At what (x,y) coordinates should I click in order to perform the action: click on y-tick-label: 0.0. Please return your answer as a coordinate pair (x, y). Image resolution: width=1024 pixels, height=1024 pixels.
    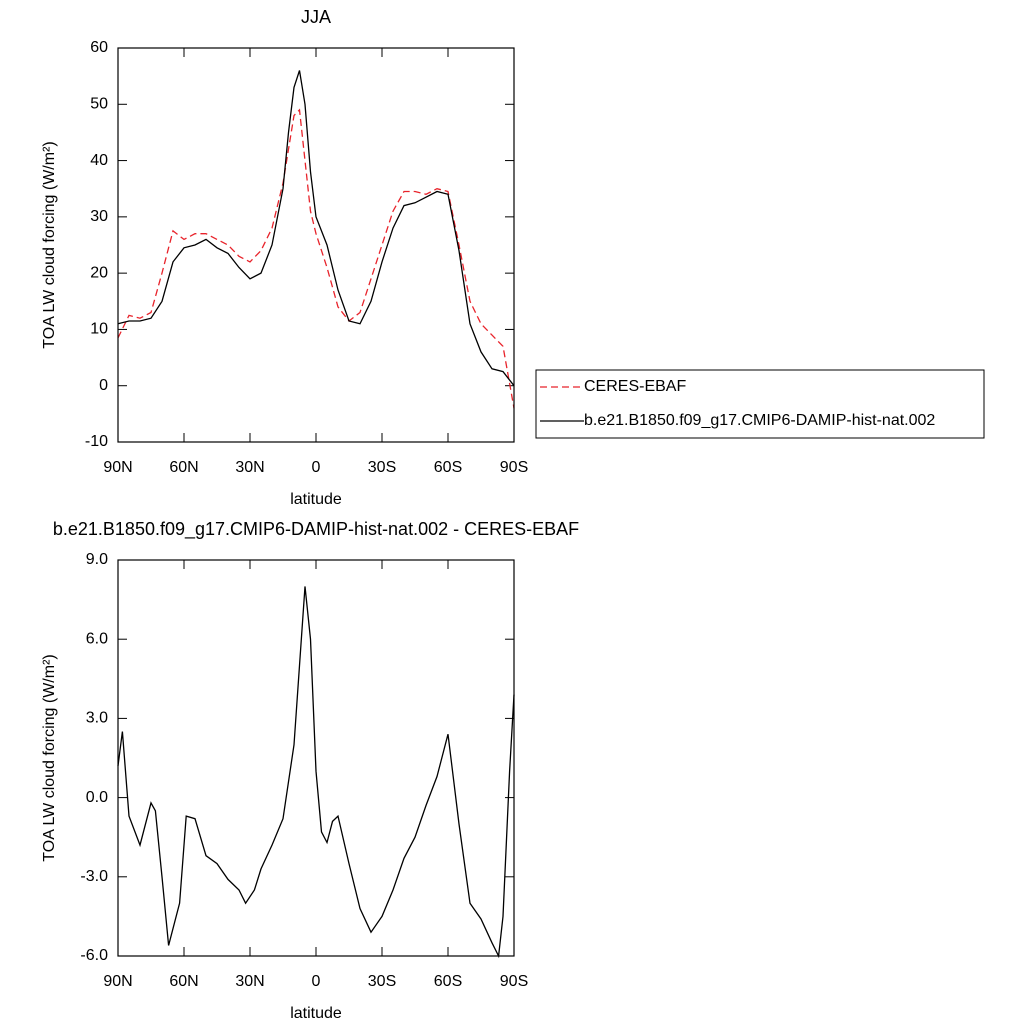
    Looking at the image, I should click on (97, 797).